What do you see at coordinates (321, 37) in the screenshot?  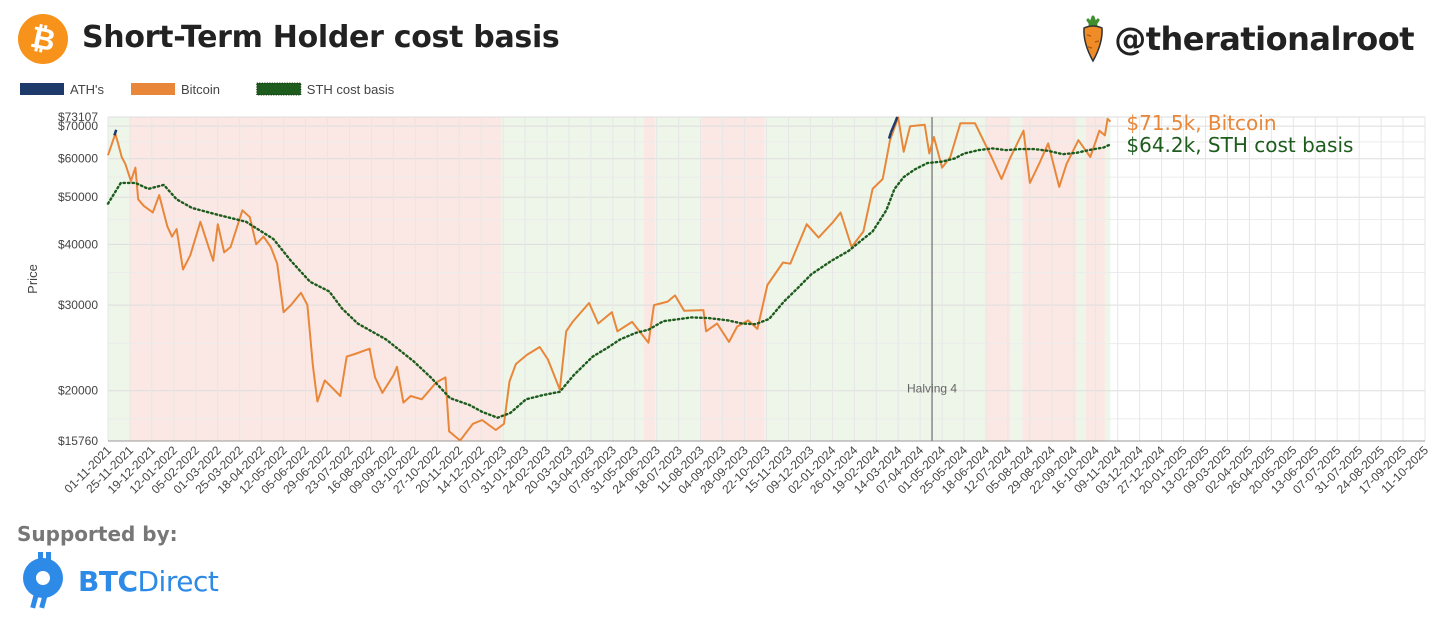 I see `page-title: Short-Term Holder cost basis` at bounding box center [321, 37].